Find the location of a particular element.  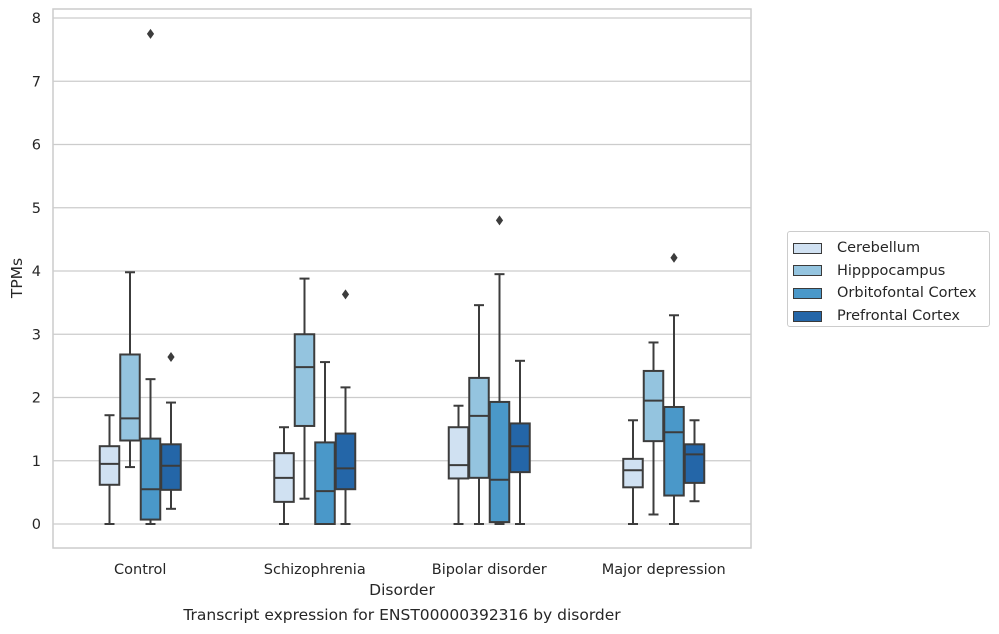

y-tick-label: 0 is located at coordinates (36, 525).